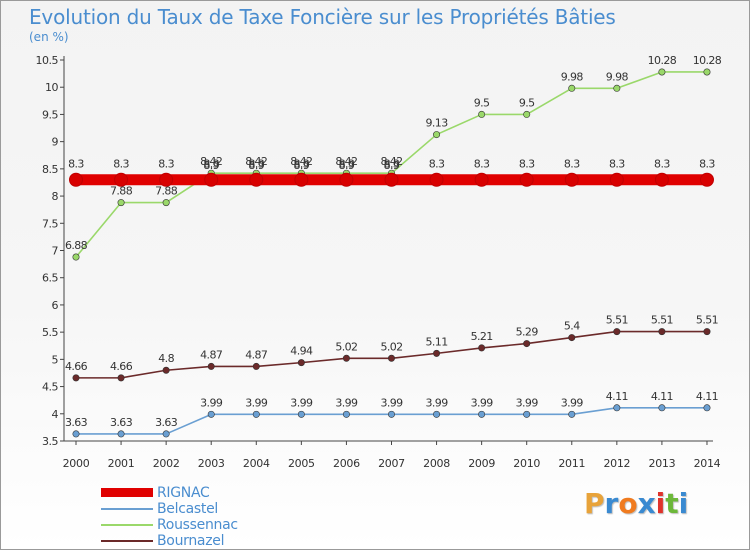 The width and height of the screenshot is (750, 550). I want to click on data-label-roussennac: 6.88, so click(76, 245).